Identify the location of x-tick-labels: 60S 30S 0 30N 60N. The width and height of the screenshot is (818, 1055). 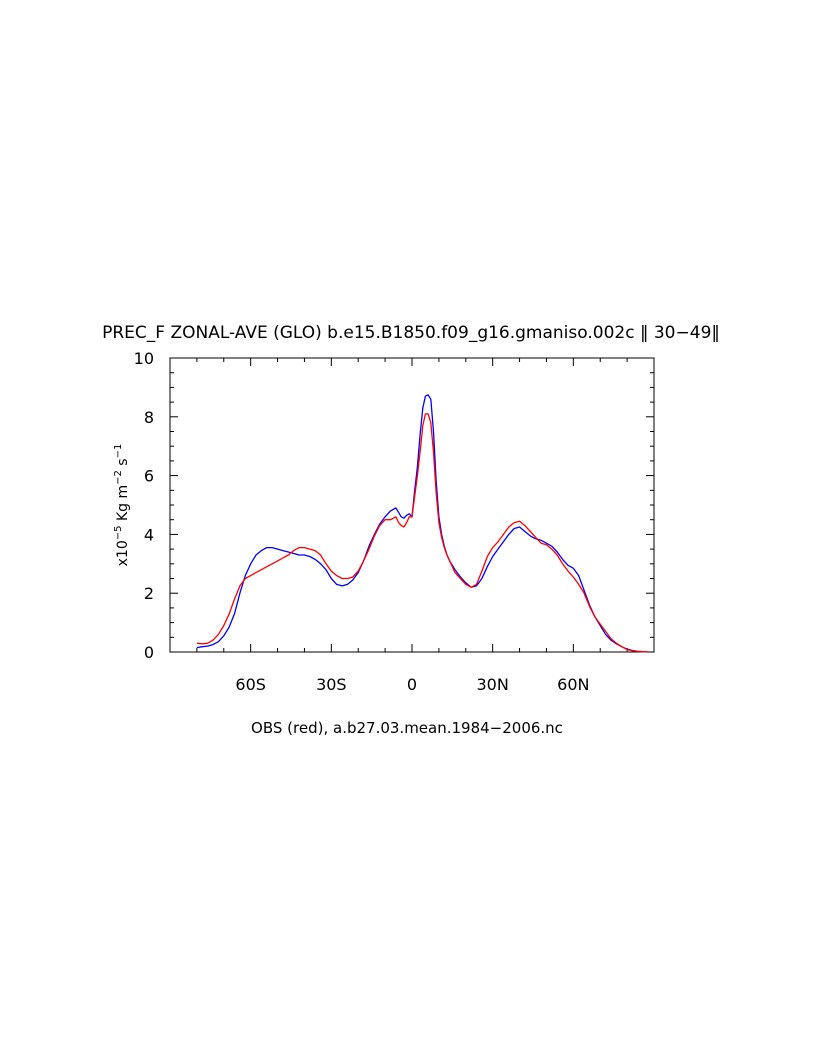
(412, 684).